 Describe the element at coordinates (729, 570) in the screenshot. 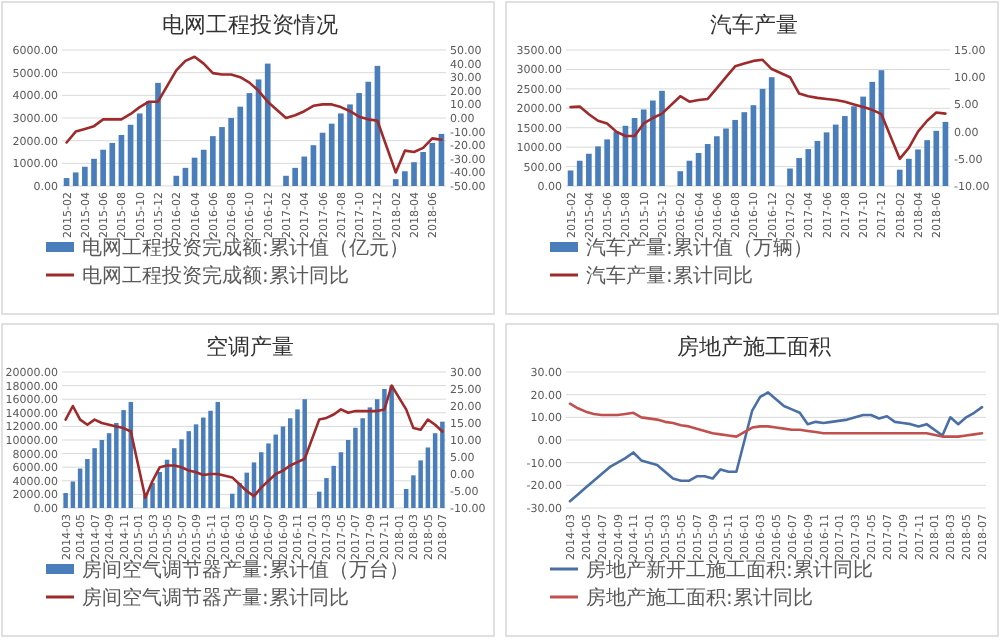

I see `legend-label: 房地产新开工施工面积:累计同比` at that location.